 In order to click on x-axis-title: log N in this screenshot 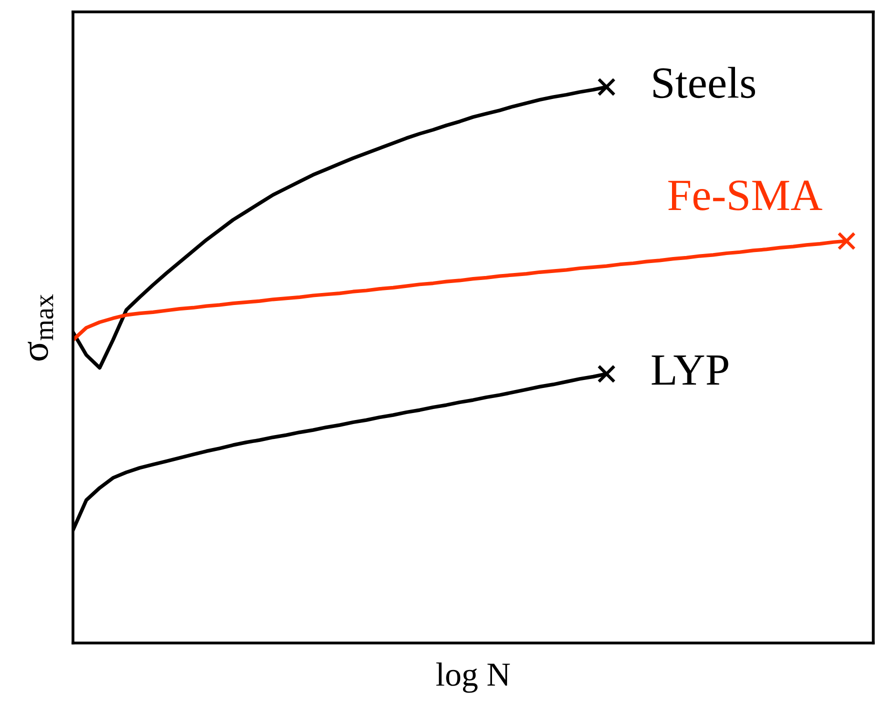, I will do `click(473, 677)`.